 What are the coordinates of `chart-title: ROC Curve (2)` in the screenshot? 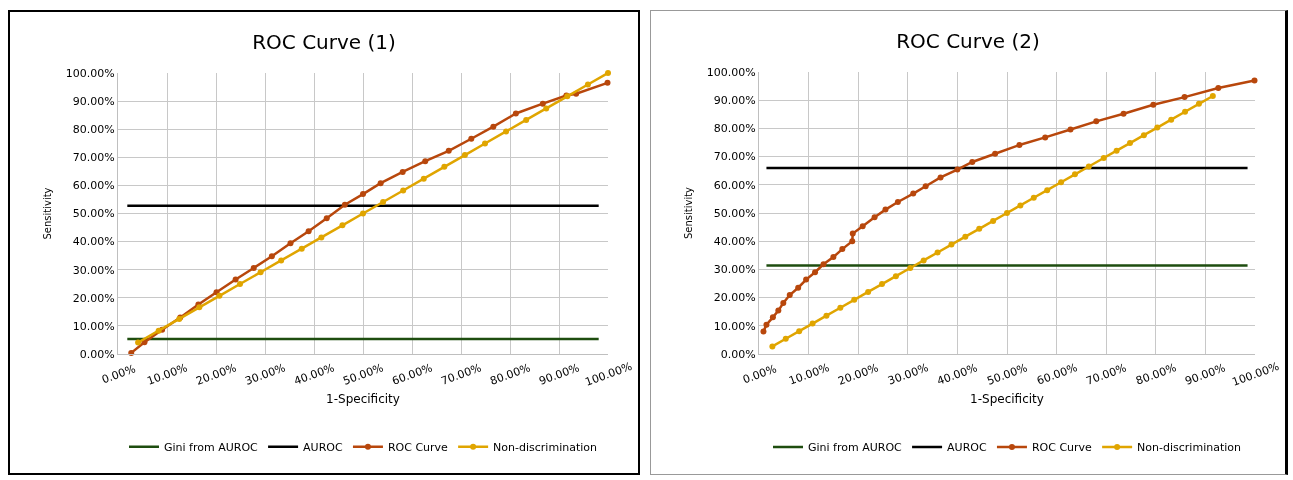 It's located at (968, 41).